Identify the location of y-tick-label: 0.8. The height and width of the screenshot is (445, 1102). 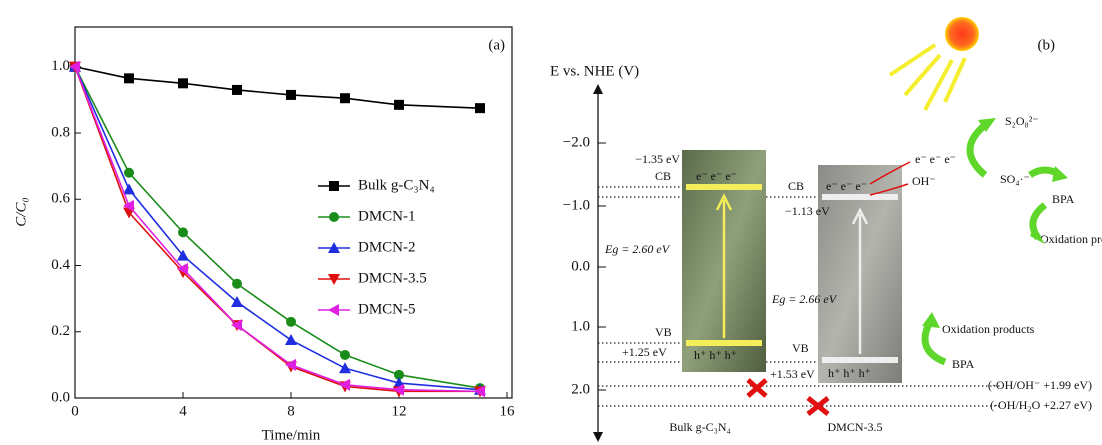
(60, 132).